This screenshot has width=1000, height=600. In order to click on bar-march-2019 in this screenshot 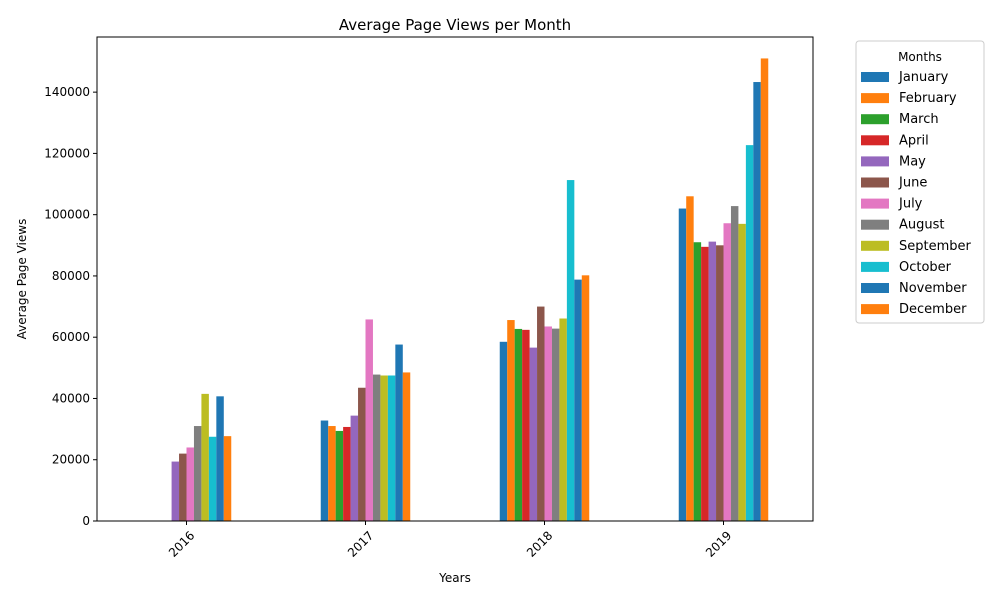, I will do `click(697, 381)`.